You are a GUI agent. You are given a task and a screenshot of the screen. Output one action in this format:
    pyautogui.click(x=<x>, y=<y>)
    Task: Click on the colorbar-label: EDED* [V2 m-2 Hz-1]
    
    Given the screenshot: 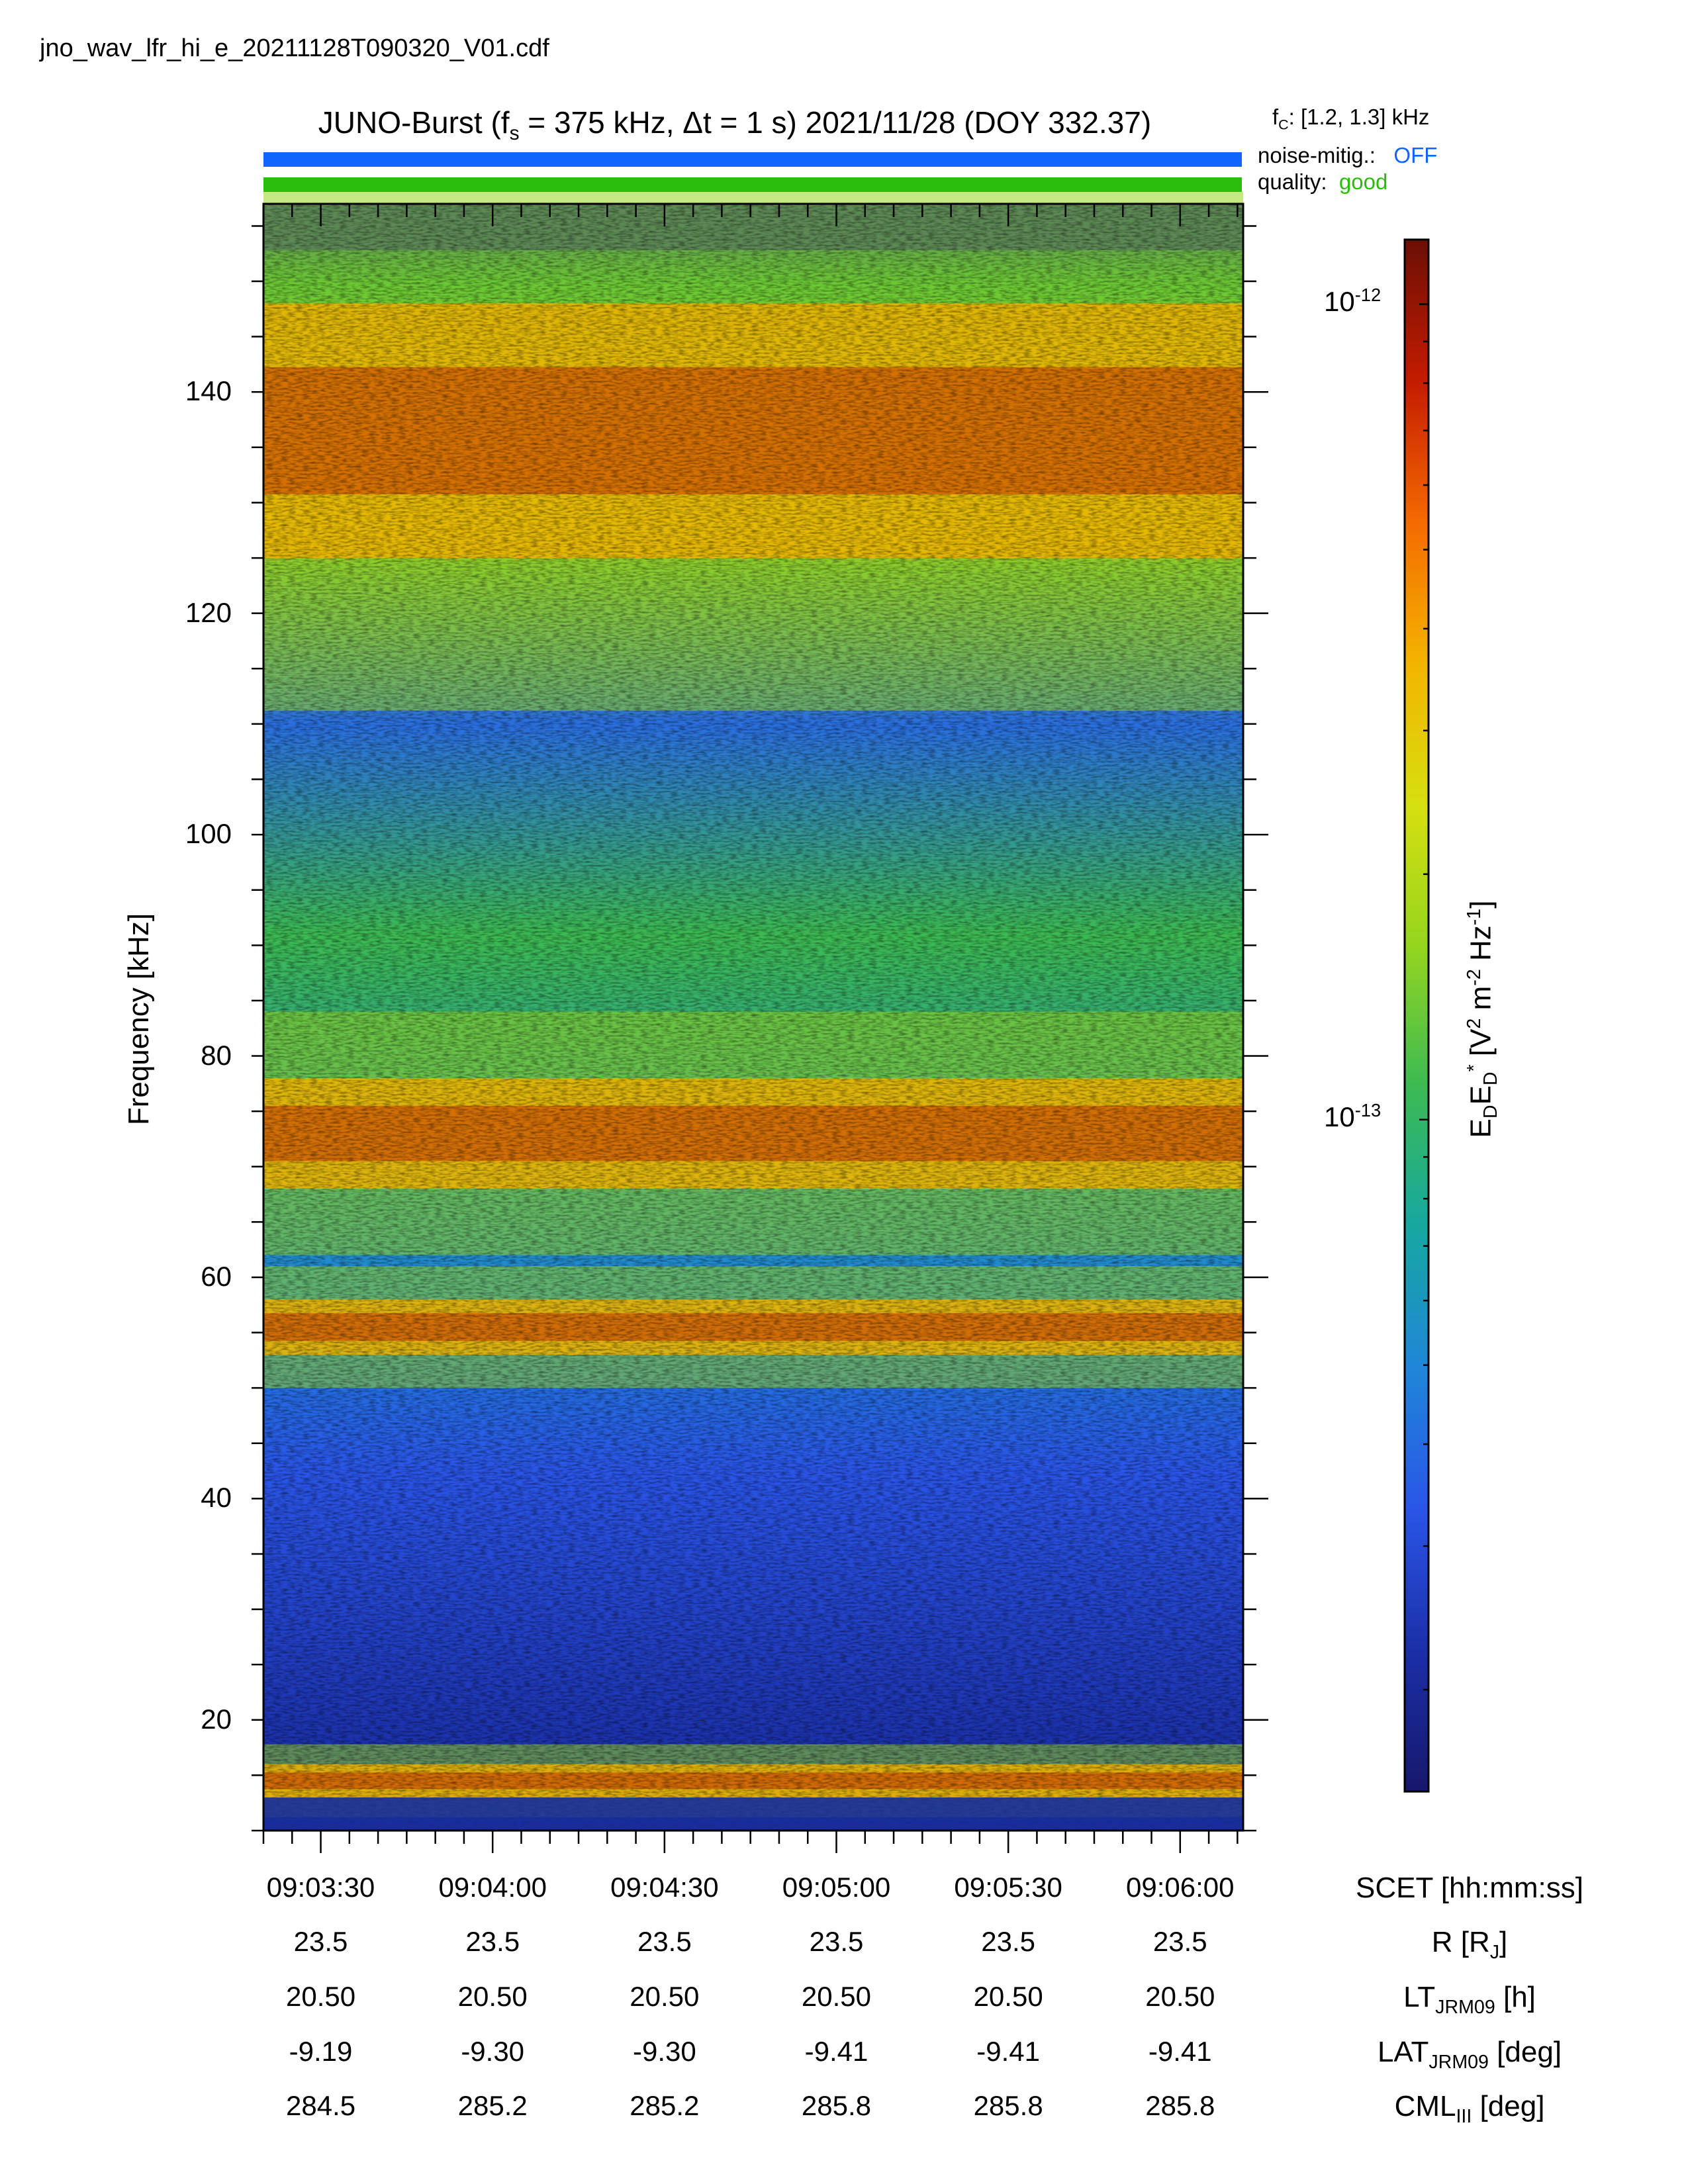 What is the action you would take?
    pyautogui.click(x=1482, y=1019)
    